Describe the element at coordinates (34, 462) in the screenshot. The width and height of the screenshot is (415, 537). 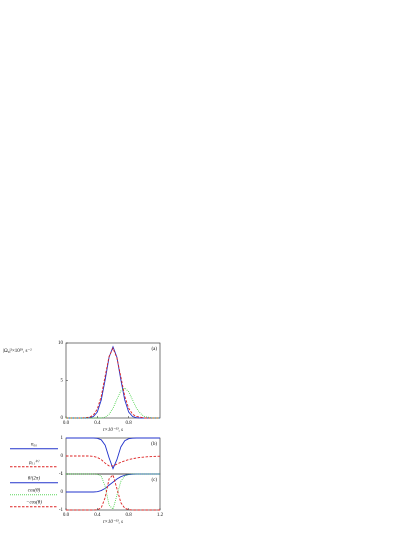
I see `legend-label: ρ₀₁⁽¹⁾` at that location.